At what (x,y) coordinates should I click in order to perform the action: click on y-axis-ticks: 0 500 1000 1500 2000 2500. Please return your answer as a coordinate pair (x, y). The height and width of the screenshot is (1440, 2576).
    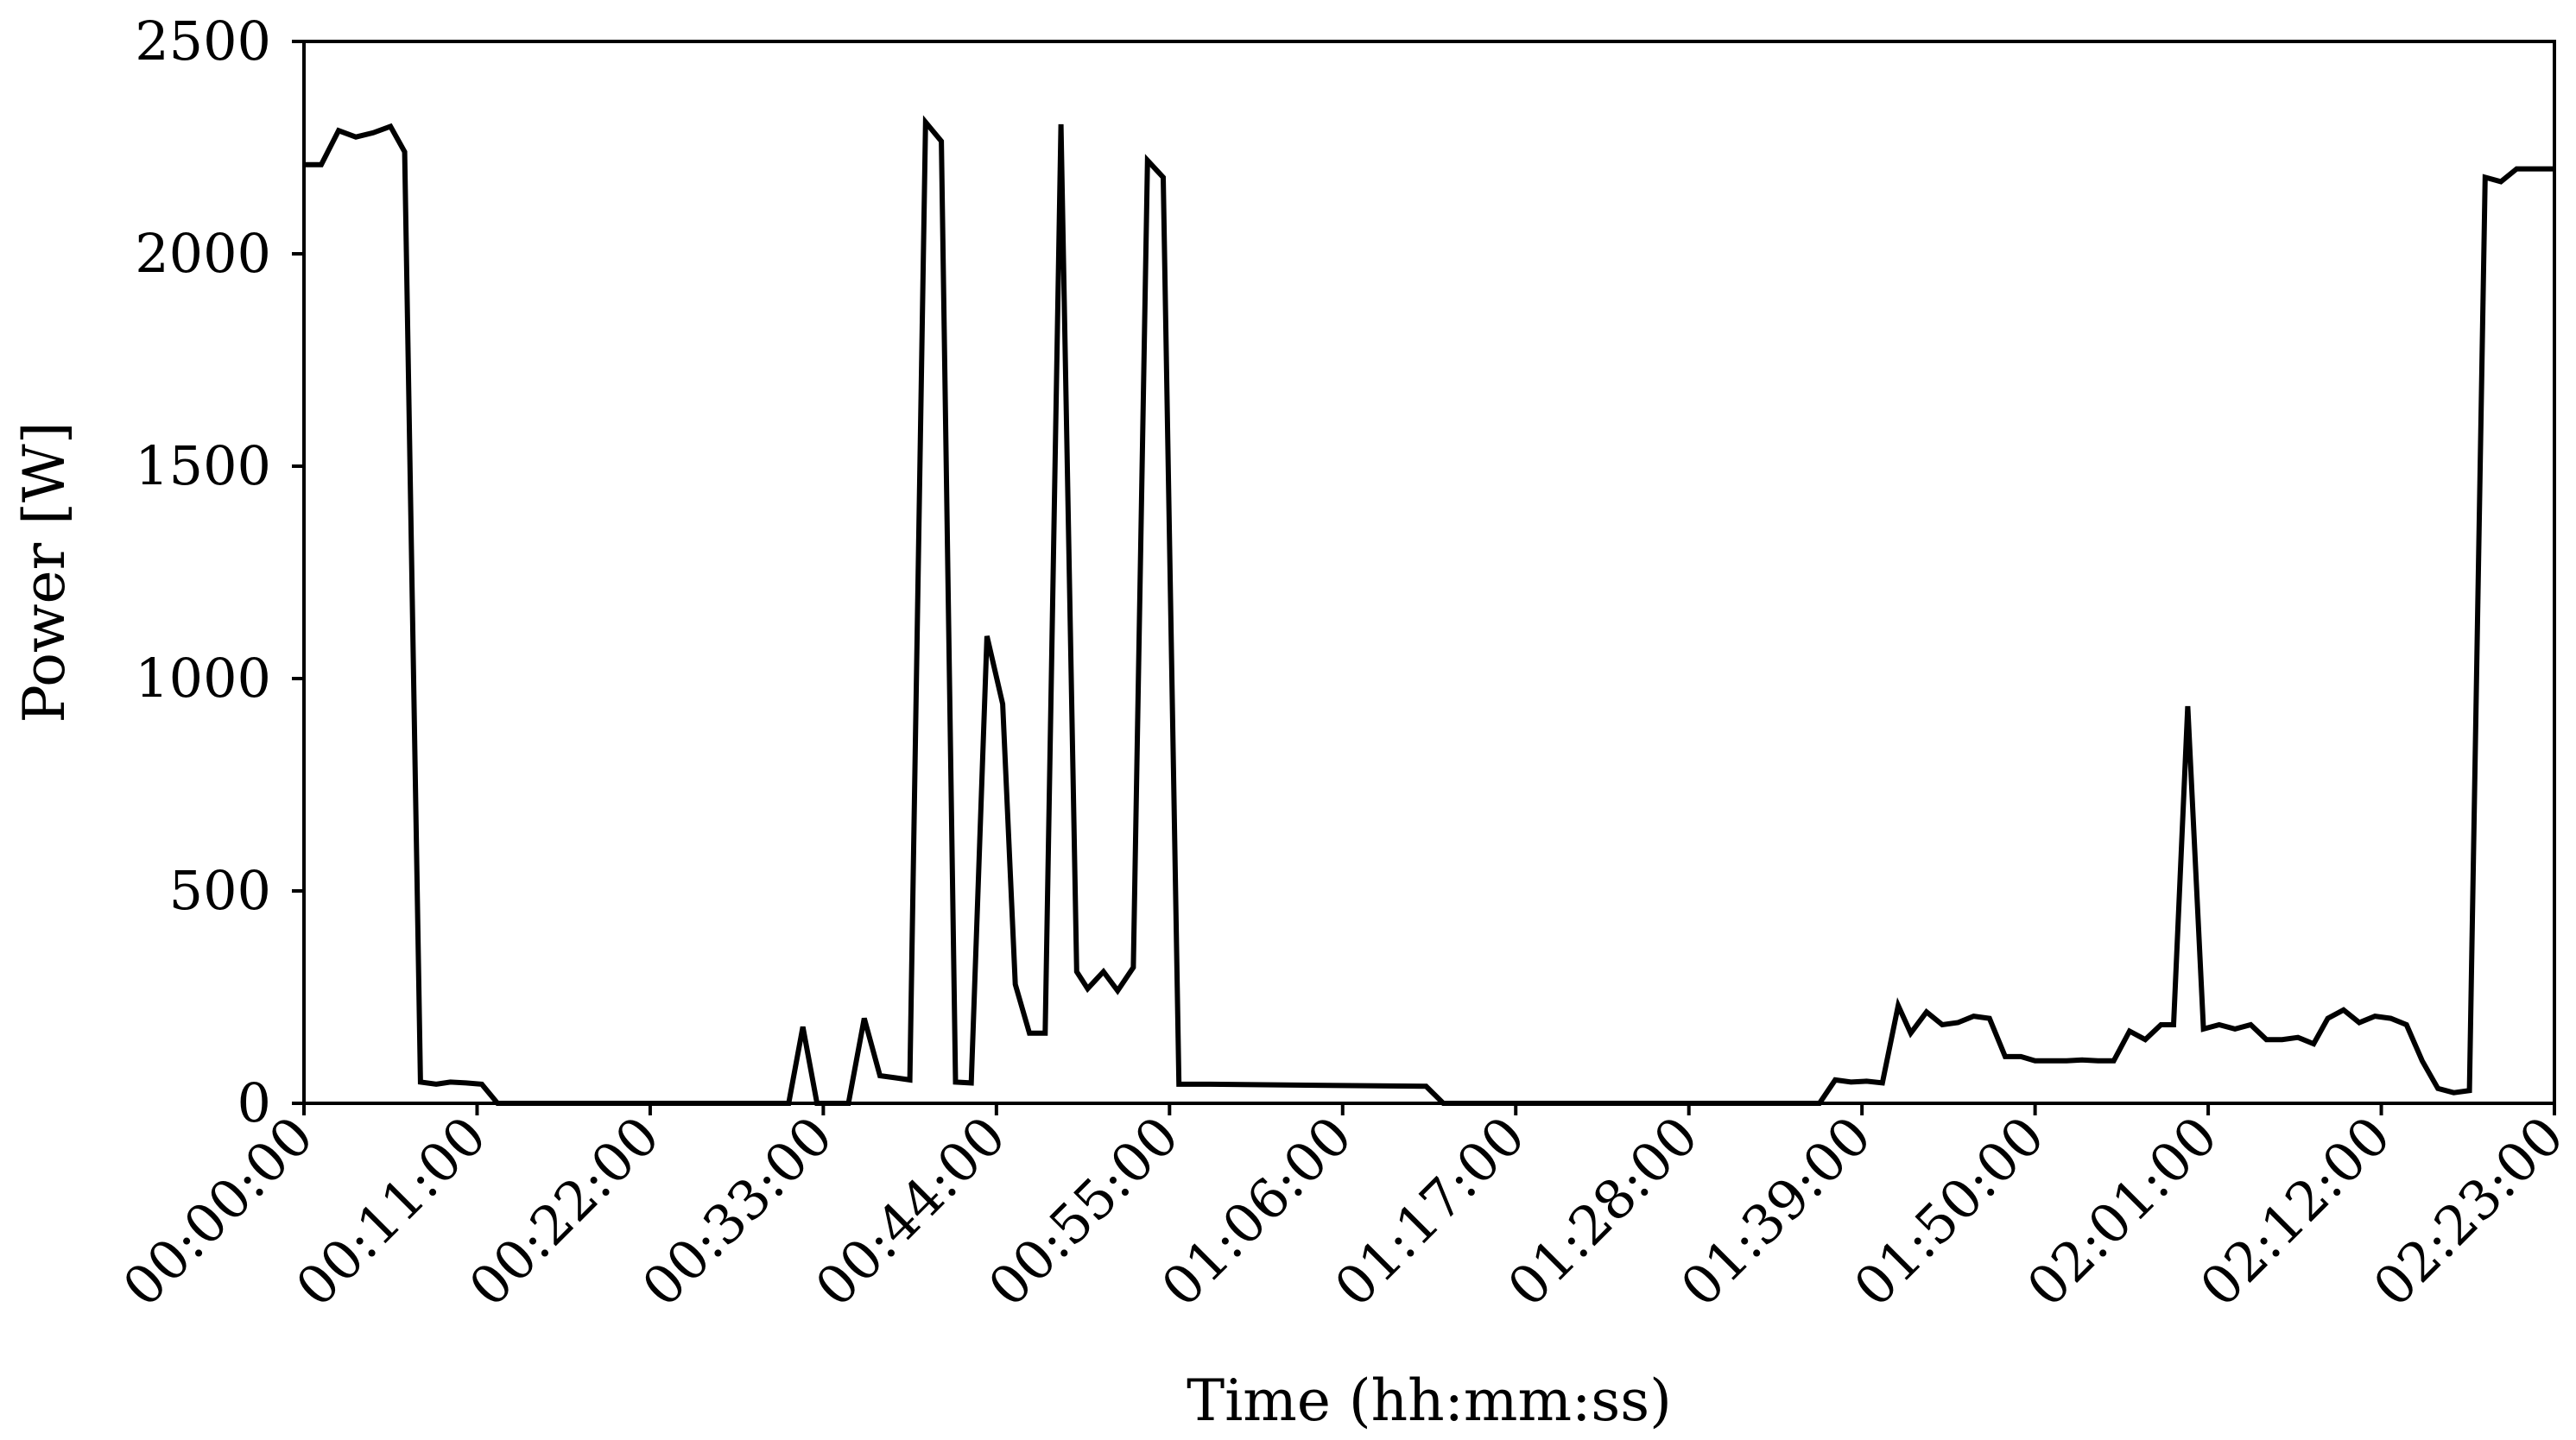
    Looking at the image, I should click on (219, 571).